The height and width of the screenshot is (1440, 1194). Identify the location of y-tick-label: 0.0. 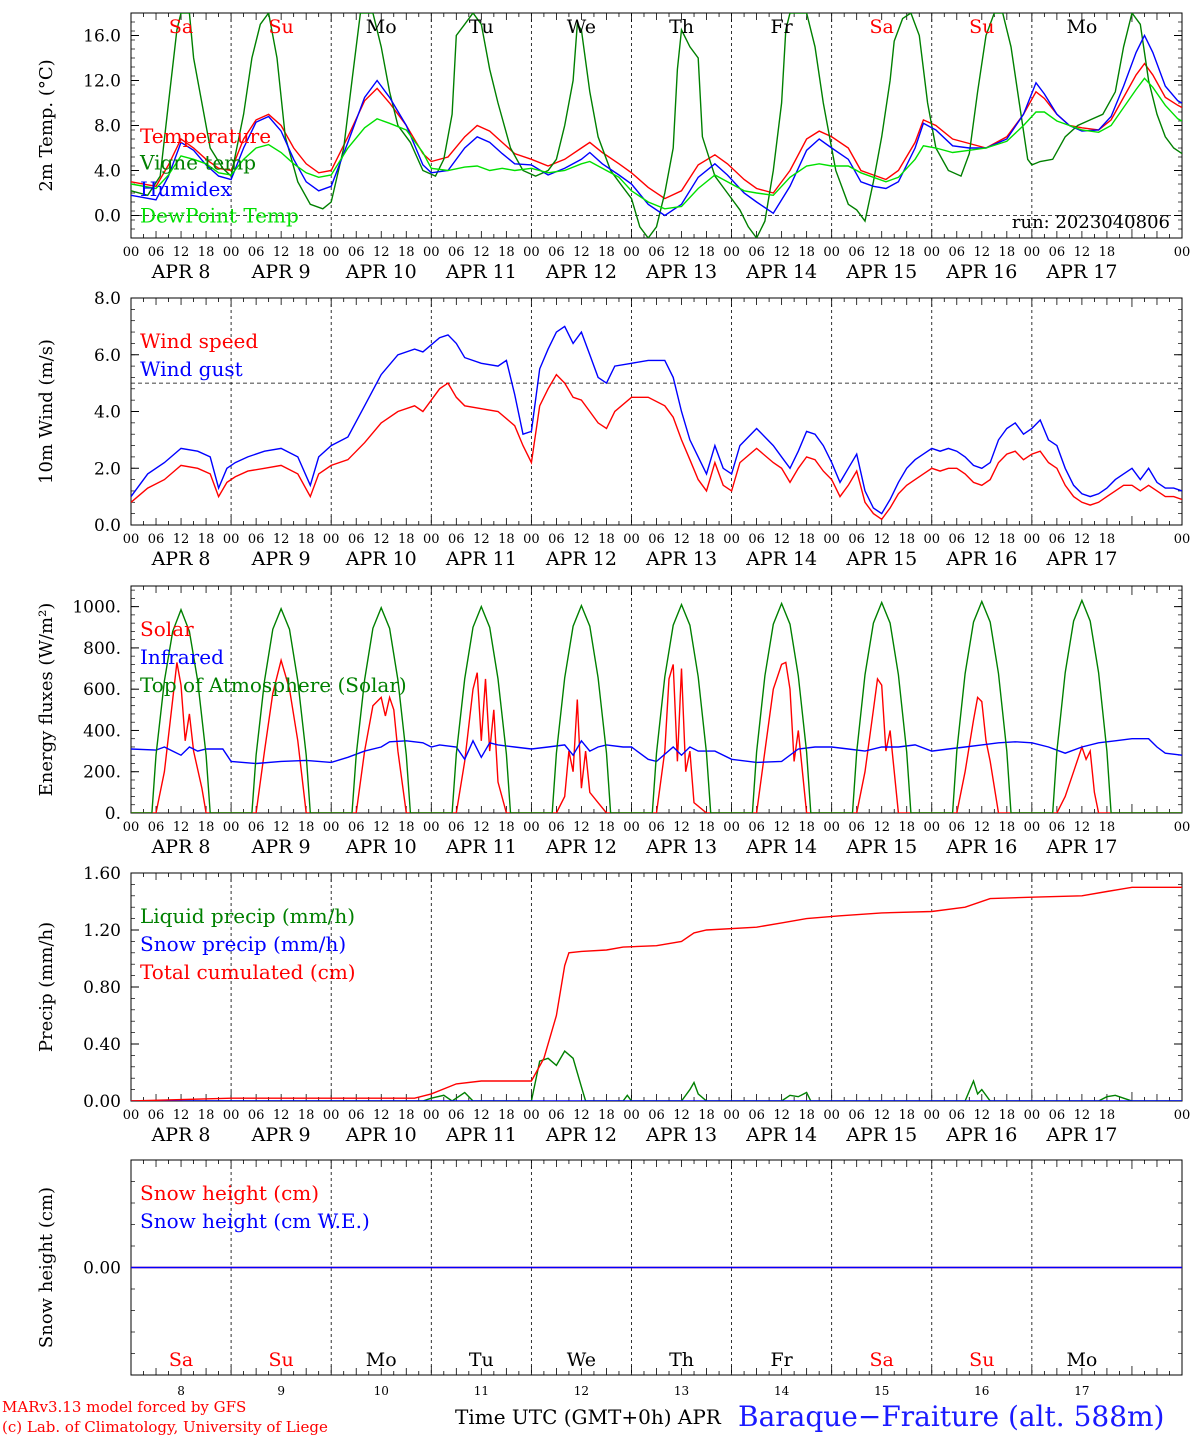
(107, 526).